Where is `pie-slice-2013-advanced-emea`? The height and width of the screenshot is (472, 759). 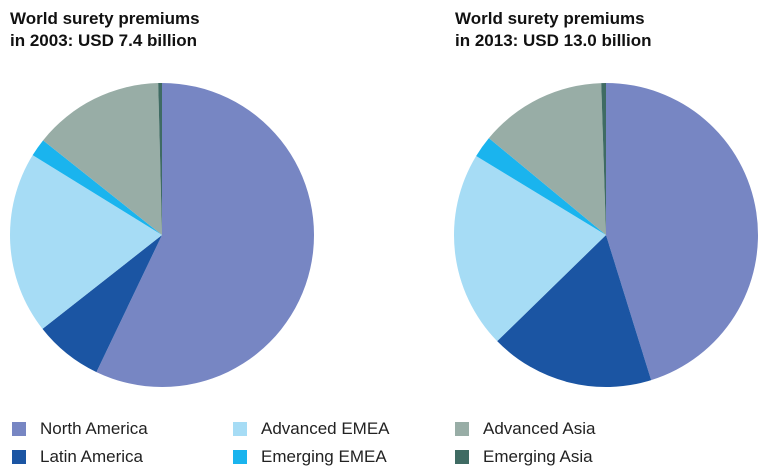
pie-slice-2013-advanced-emea is located at coordinates (530, 248).